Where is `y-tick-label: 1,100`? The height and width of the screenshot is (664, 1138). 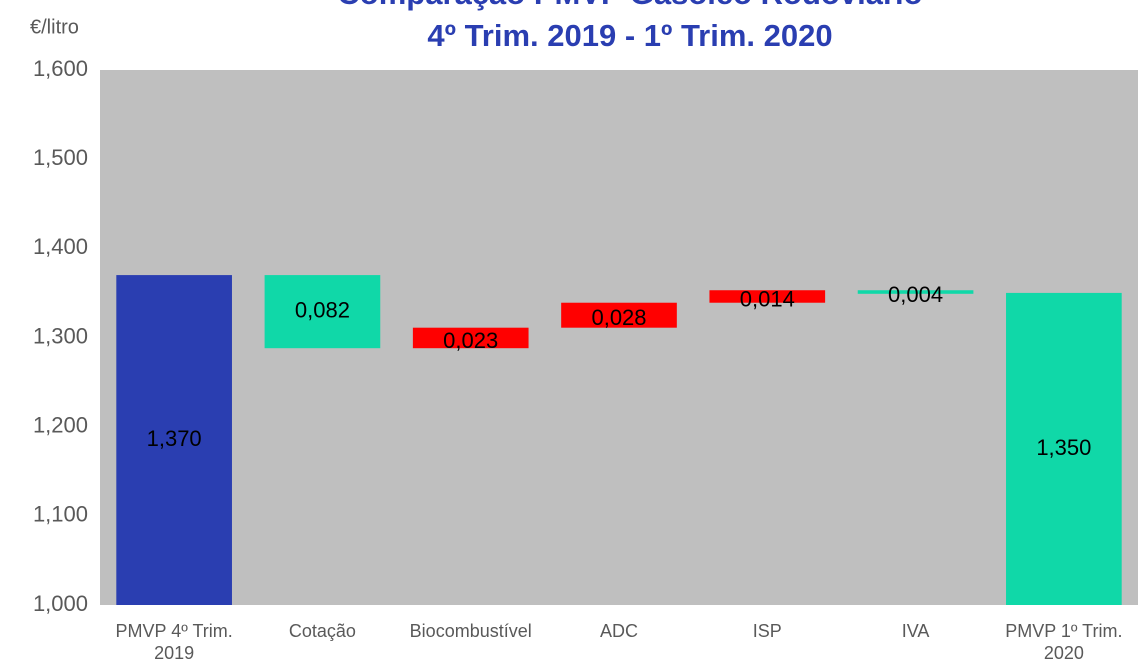 y-tick-label: 1,100 is located at coordinates (60, 514).